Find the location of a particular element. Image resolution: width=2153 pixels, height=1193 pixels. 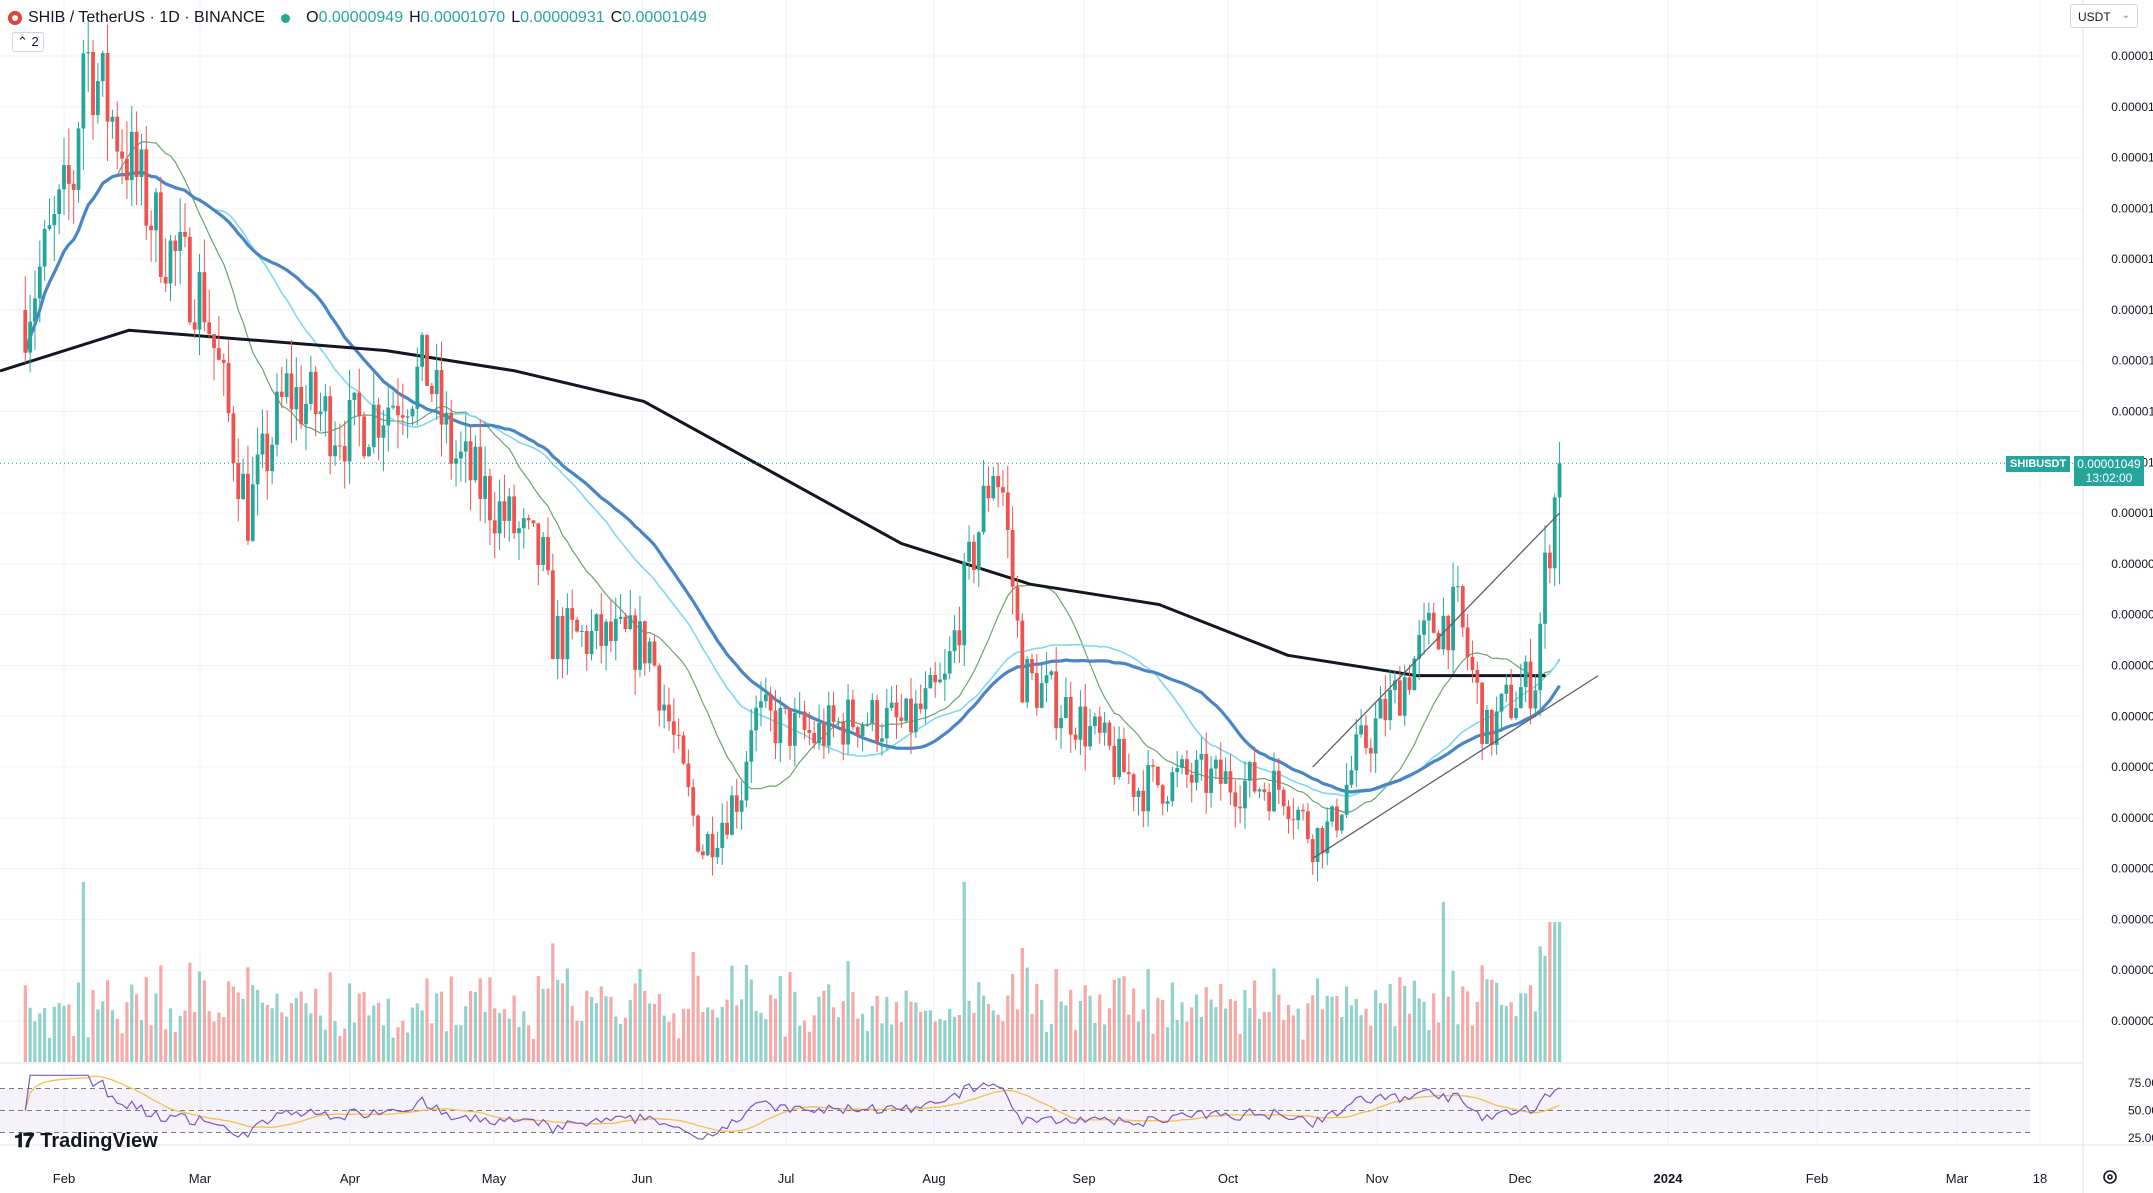

indicator-count: 2 is located at coordinates (35, 41).